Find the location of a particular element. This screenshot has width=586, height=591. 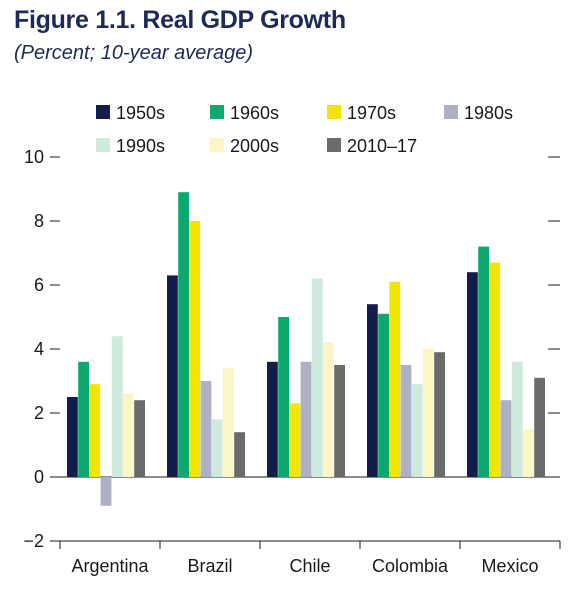

legend-label: 1970s is located at coordinates (371, 113).